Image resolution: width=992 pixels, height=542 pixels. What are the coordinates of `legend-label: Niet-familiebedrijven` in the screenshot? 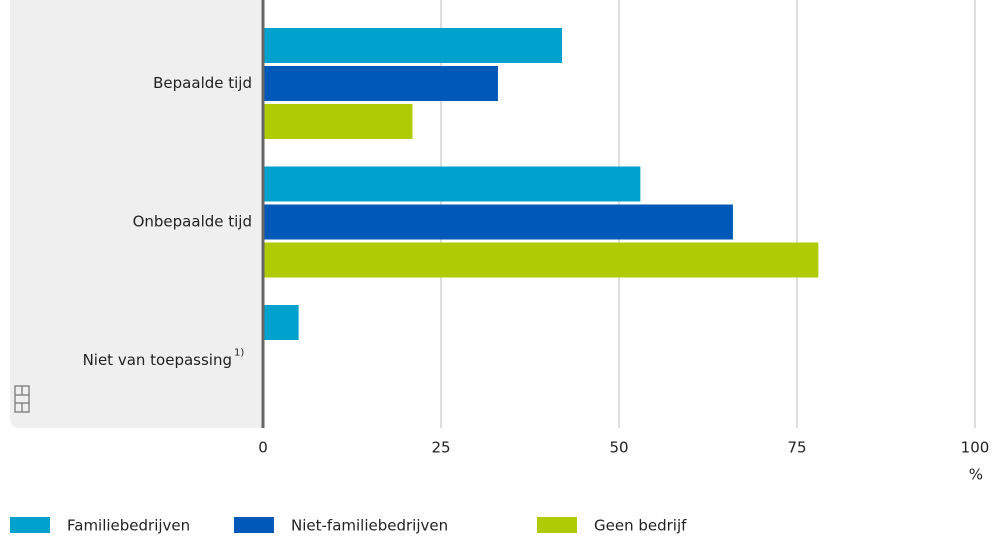 It's located at (369, 526).